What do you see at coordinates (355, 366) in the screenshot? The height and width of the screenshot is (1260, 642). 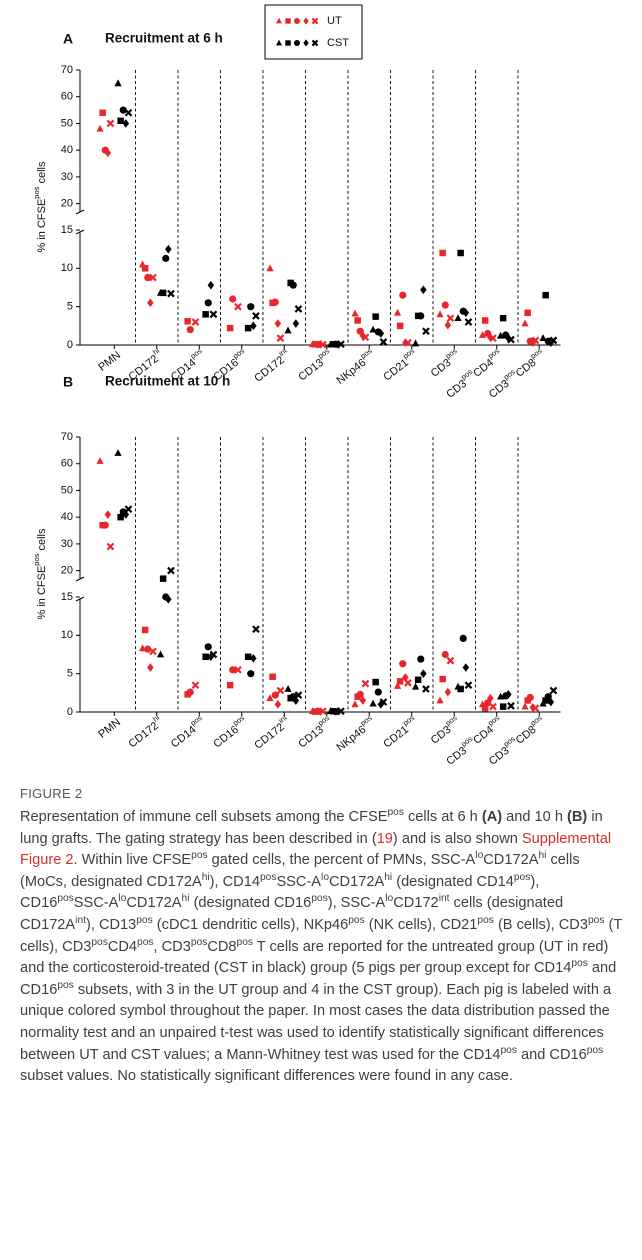 I see `x-tick-label: NKp46pos` at bounding box center [355, 366].